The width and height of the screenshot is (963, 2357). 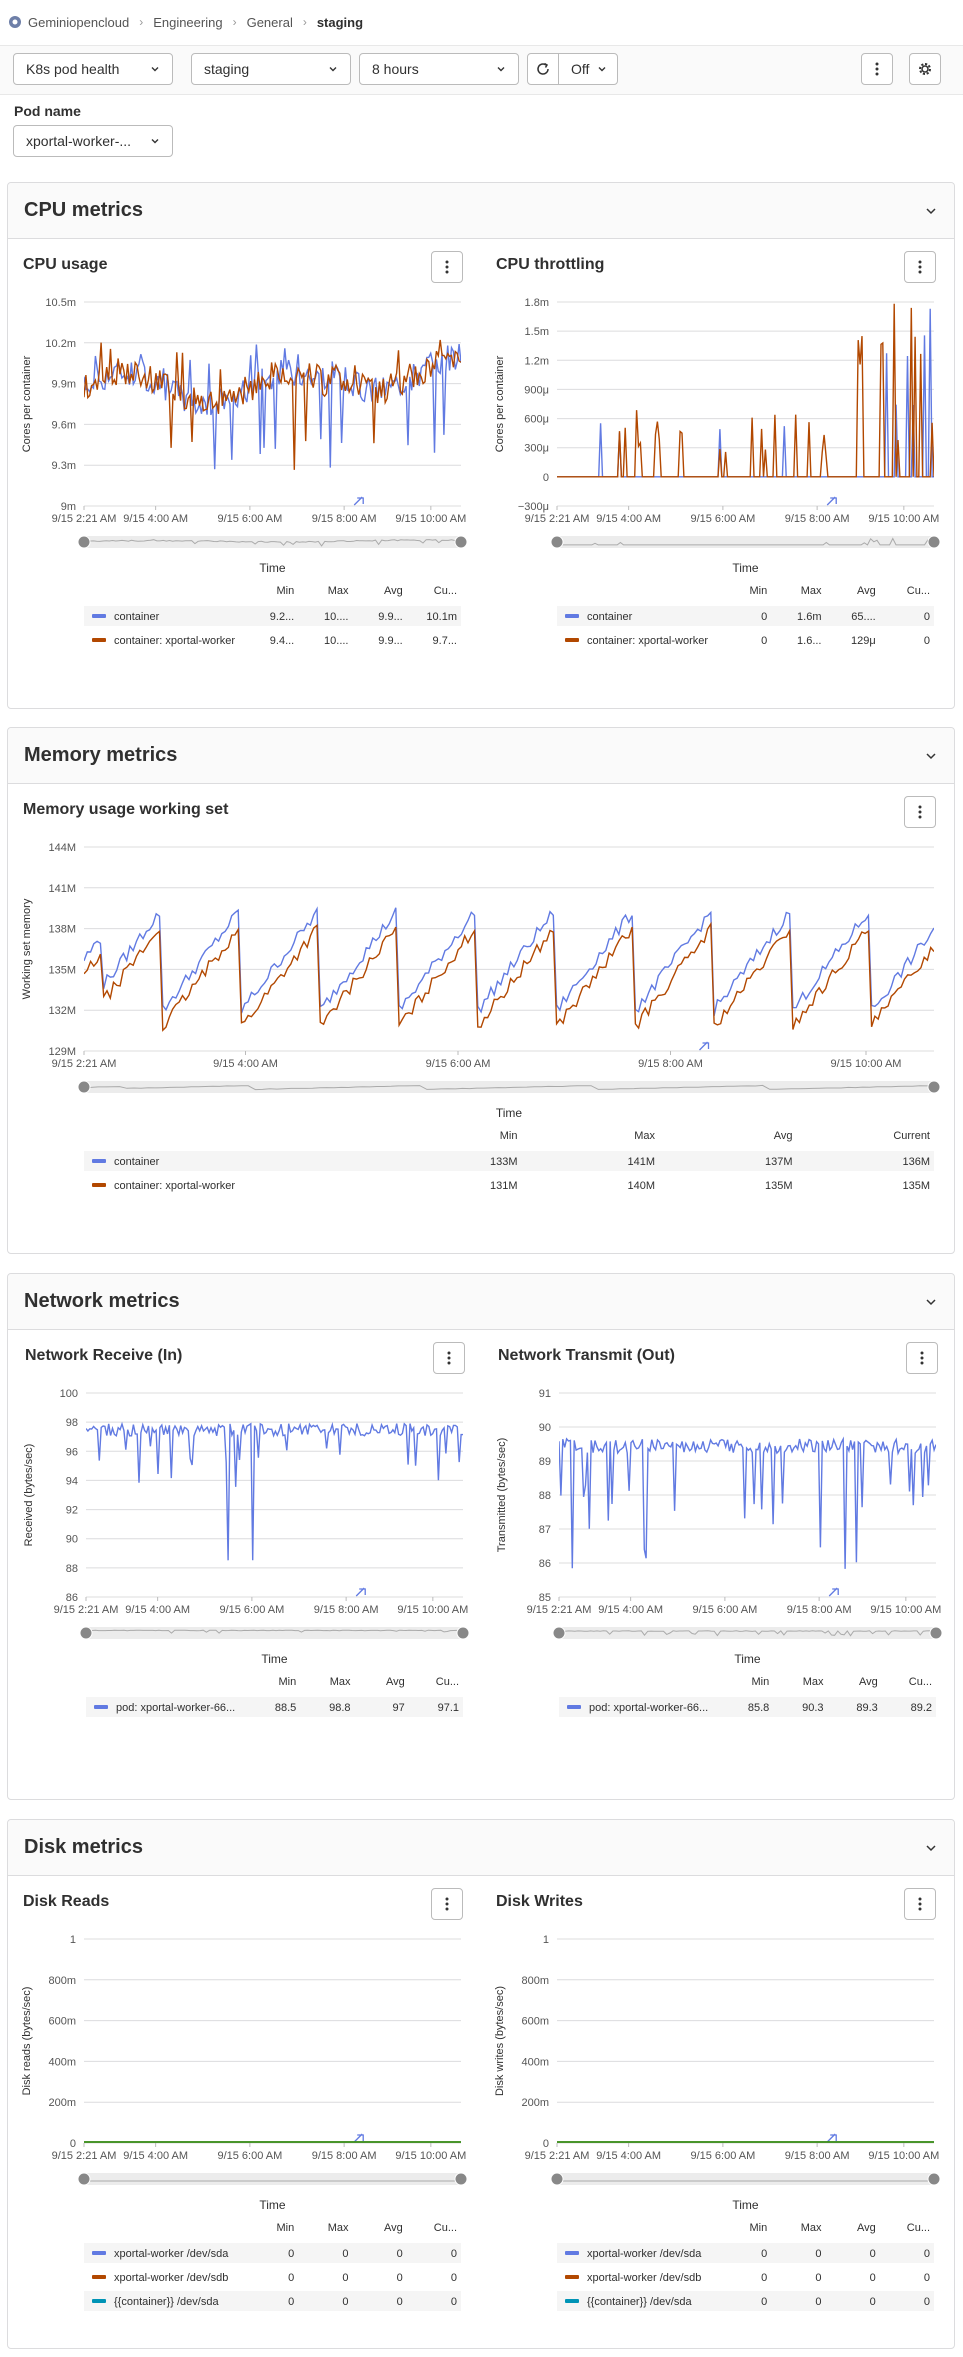 I want to click on timerange-select: 8 hours, so click(x=439, y=69).